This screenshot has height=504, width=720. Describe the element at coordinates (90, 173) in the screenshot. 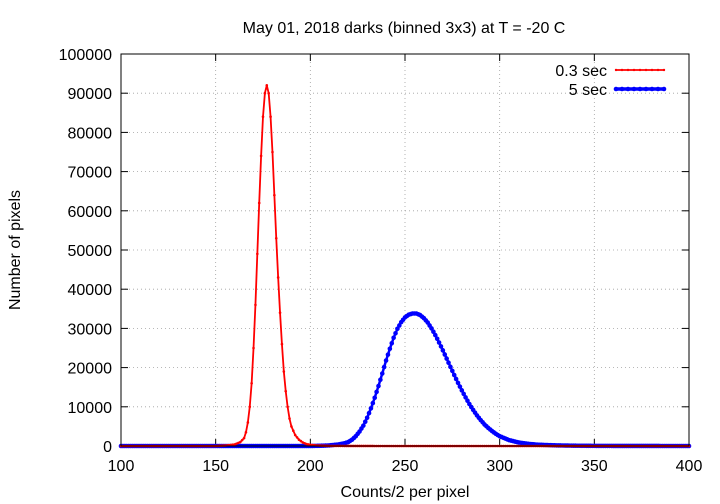

I see `y-tick-label: 70000` at that location.